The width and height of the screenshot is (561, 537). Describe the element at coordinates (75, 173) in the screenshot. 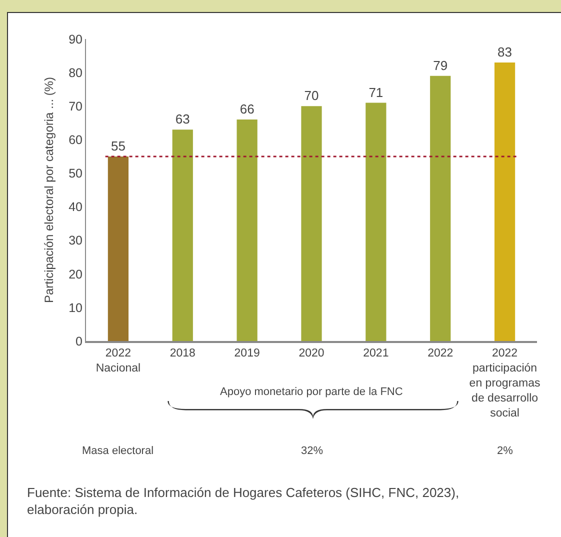

I see `y-tick-label: 50` at that location.